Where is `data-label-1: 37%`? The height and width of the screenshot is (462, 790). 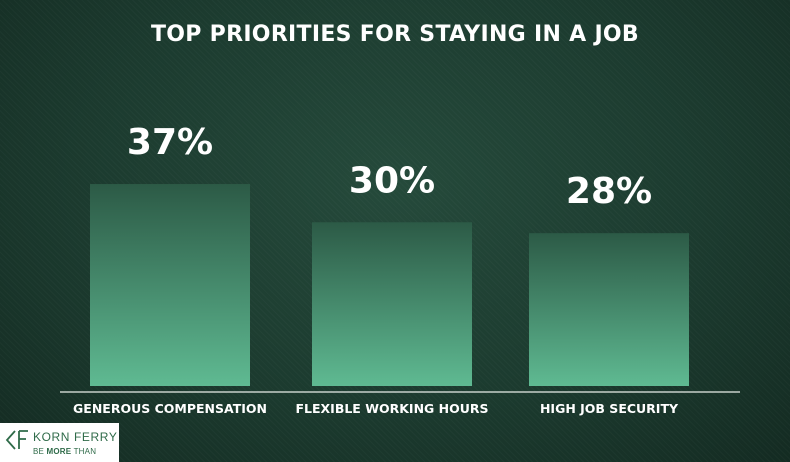 data-label-1: 37% is located at coordinates (170, 142).